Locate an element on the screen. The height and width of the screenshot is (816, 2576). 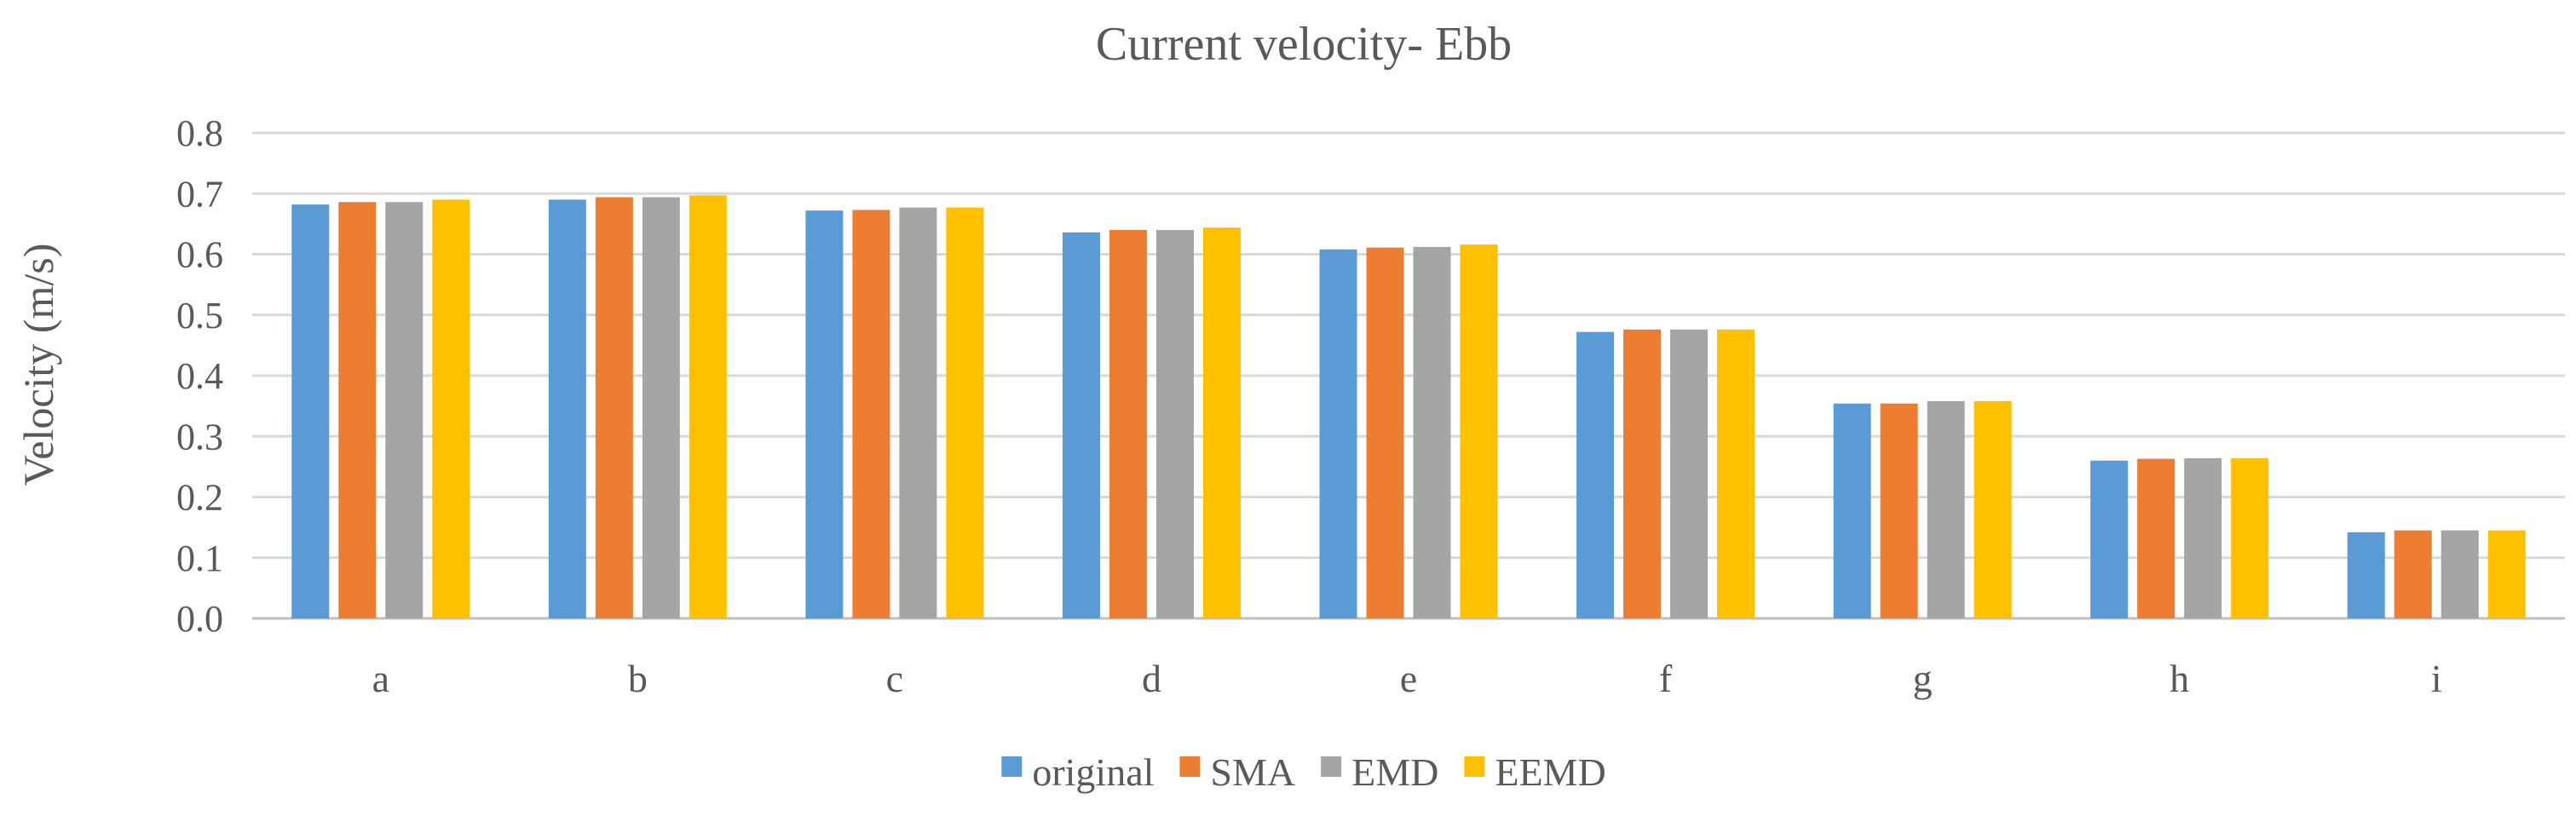
x-tick-label: b is located at coordinates (638, 678).